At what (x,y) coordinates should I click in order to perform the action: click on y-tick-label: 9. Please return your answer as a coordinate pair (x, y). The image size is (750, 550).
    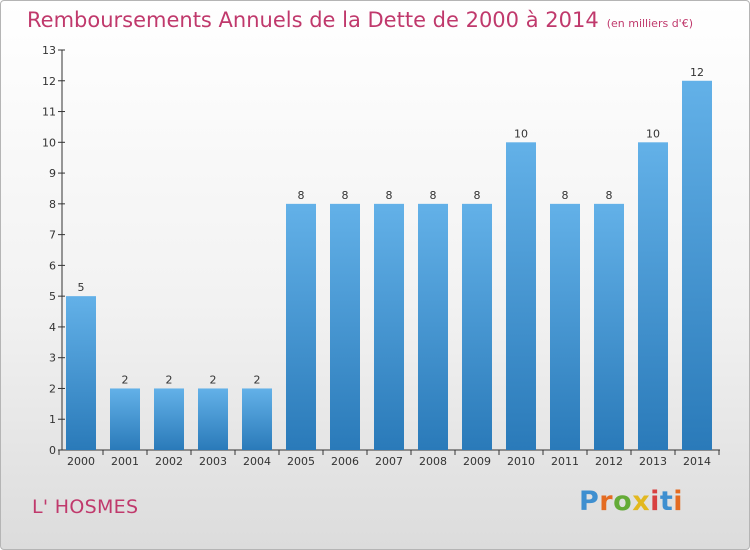
    Looking at the image, I should click on (52, 173).